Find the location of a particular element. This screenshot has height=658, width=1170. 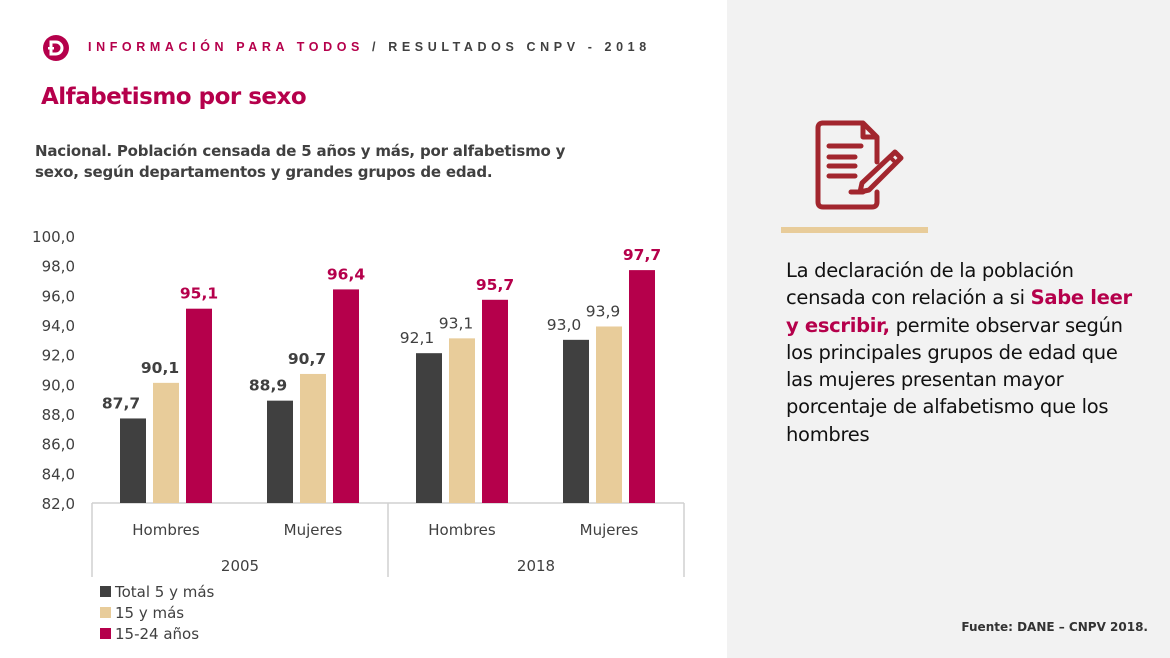

y-tick-label: 88,0 is located at coordinates (58, 415).